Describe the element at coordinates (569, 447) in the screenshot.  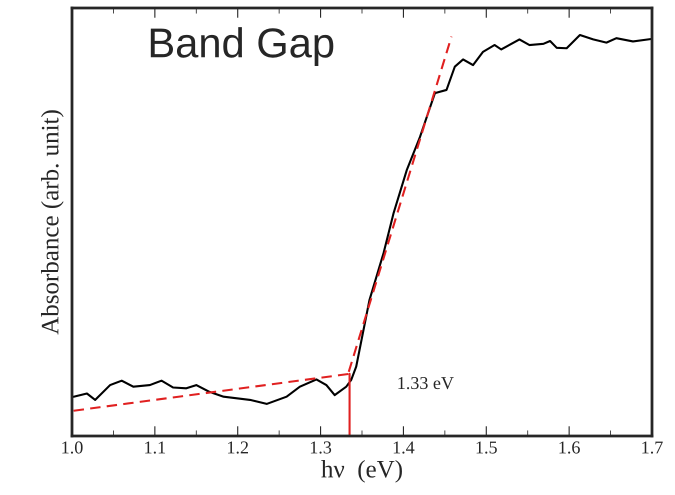
I see `x-tick-label: 1.6` at that location.